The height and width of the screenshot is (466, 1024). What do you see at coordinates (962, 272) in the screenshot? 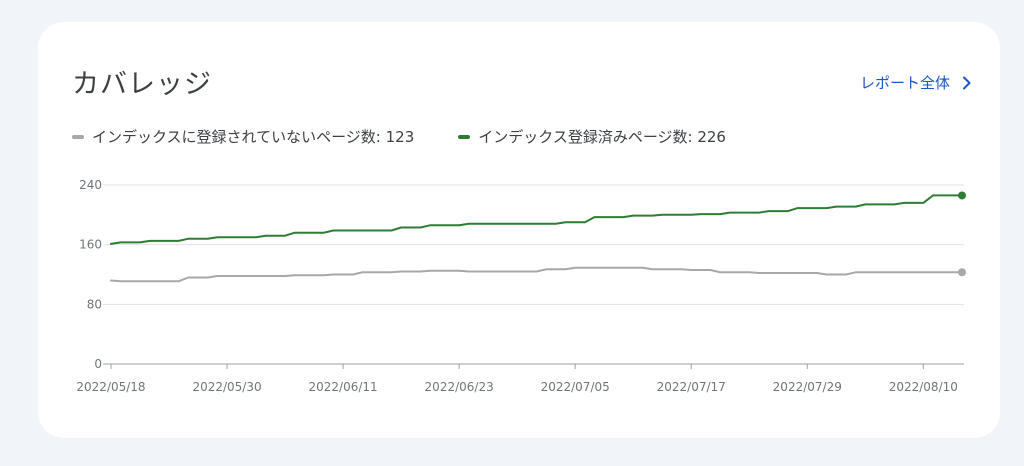
I see `series-endpoint-not-indexed` at bounding box center [962, 272].